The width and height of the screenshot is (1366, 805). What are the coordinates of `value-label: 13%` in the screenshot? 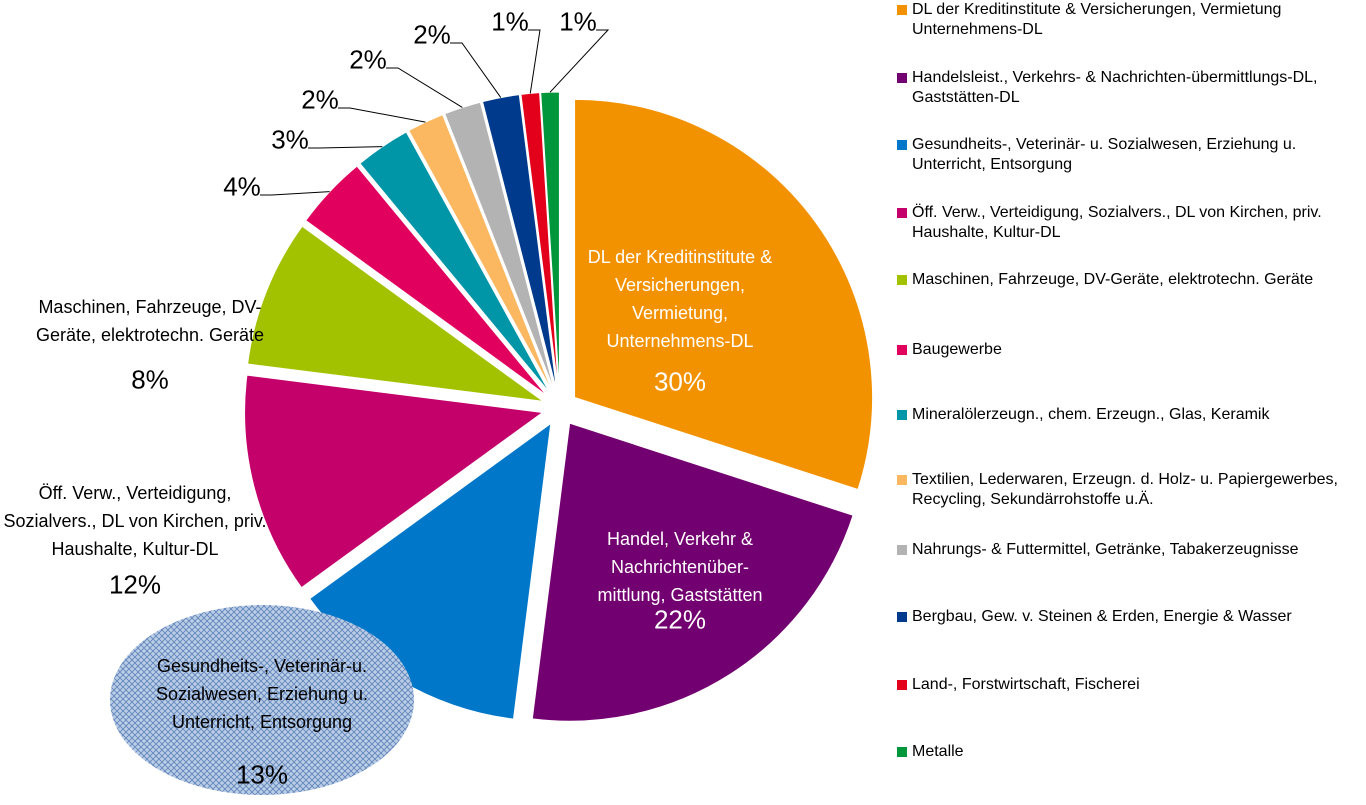 It's located at (262, 774).